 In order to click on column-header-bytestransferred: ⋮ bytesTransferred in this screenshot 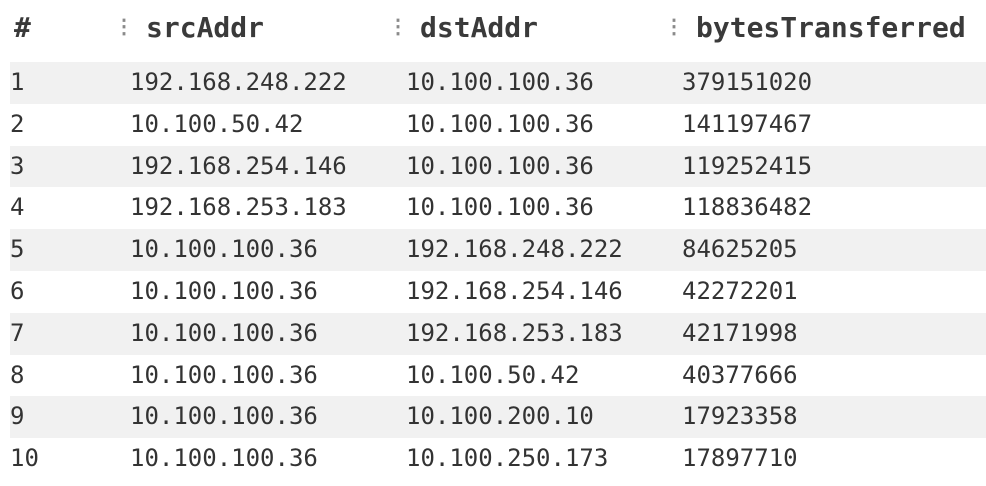, I will do `click(815, 28)`.